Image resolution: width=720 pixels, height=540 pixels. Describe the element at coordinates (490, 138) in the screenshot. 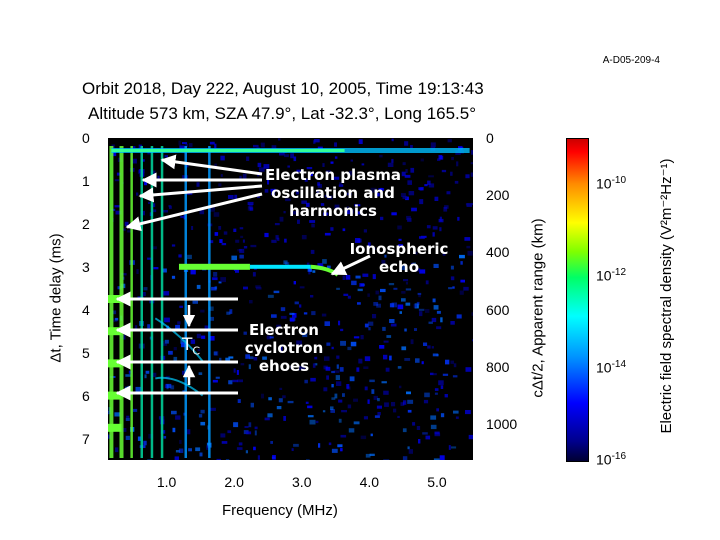

I see `y-tick-right: 0` at that location.